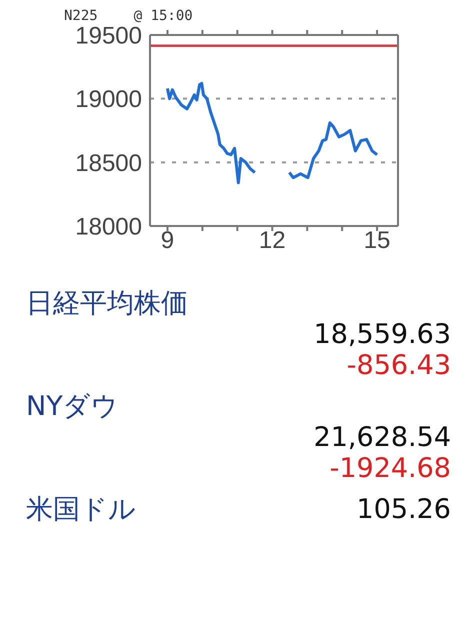  Describe the element at coordinates (108, 36) in the screenshot. I see `y-tick-label: 19500` at that location.